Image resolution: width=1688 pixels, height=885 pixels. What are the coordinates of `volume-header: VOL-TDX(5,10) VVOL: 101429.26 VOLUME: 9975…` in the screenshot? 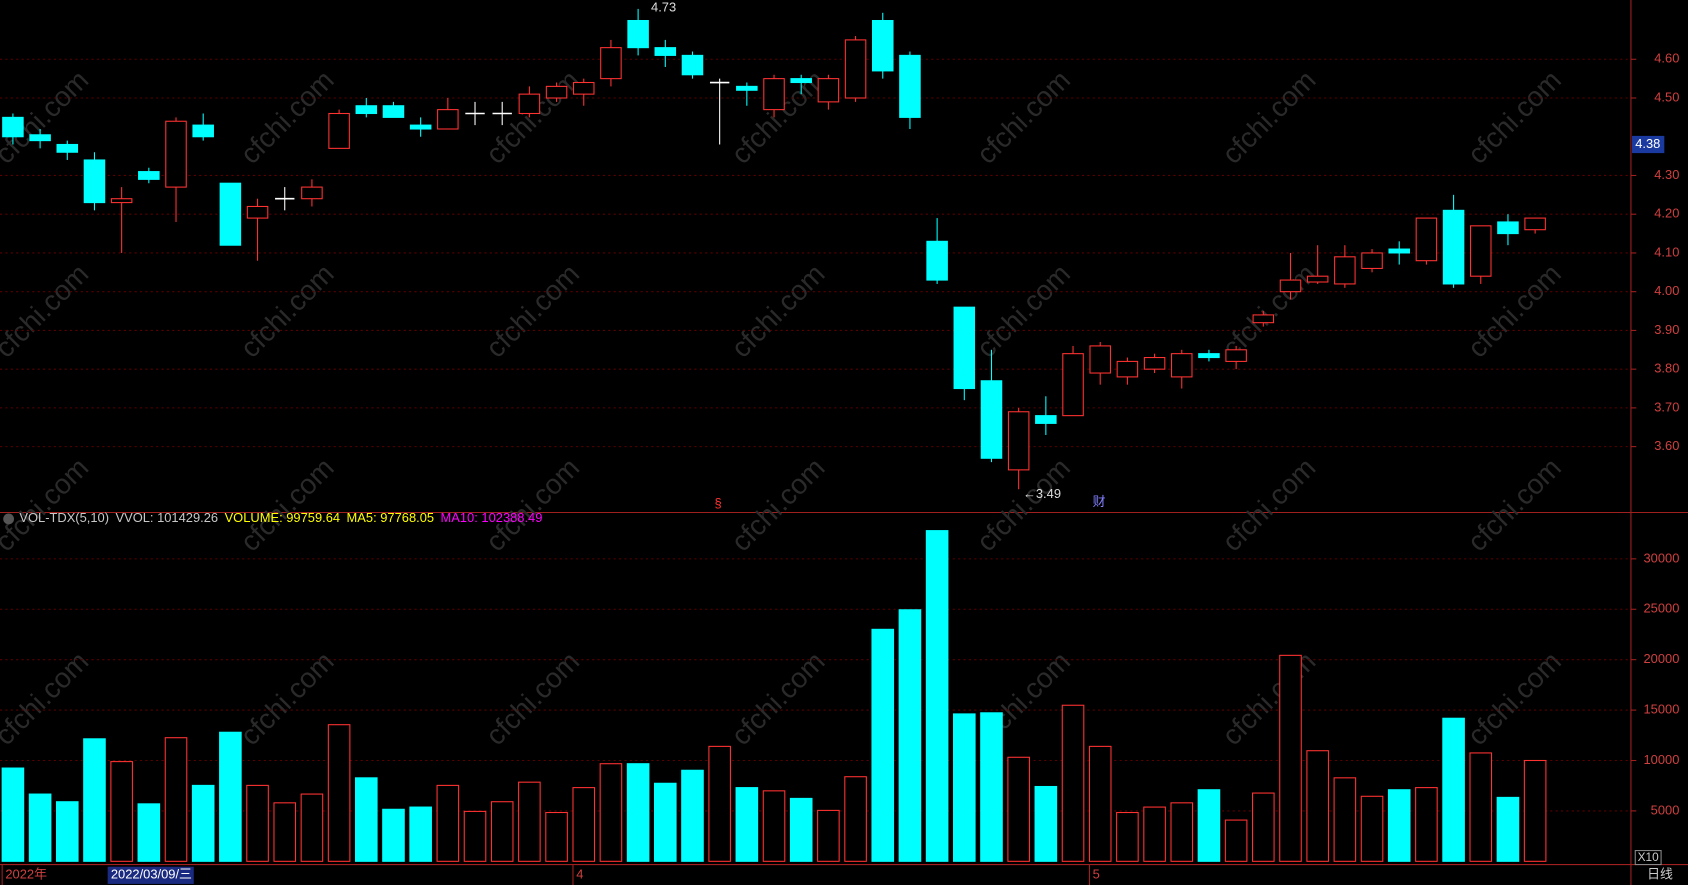 It's located at (280, 517).